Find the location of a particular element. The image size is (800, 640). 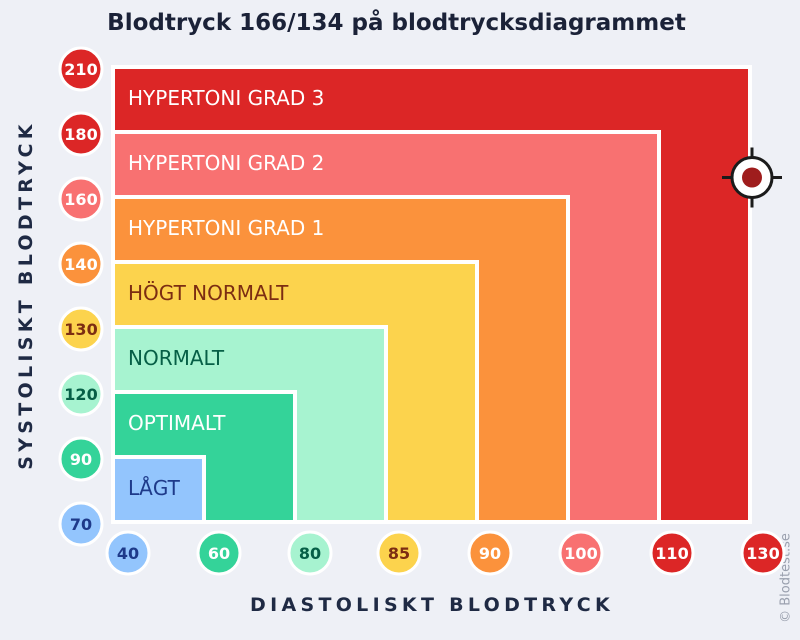

y-tick-label-70: 70 is located at coordinates (81, 524).